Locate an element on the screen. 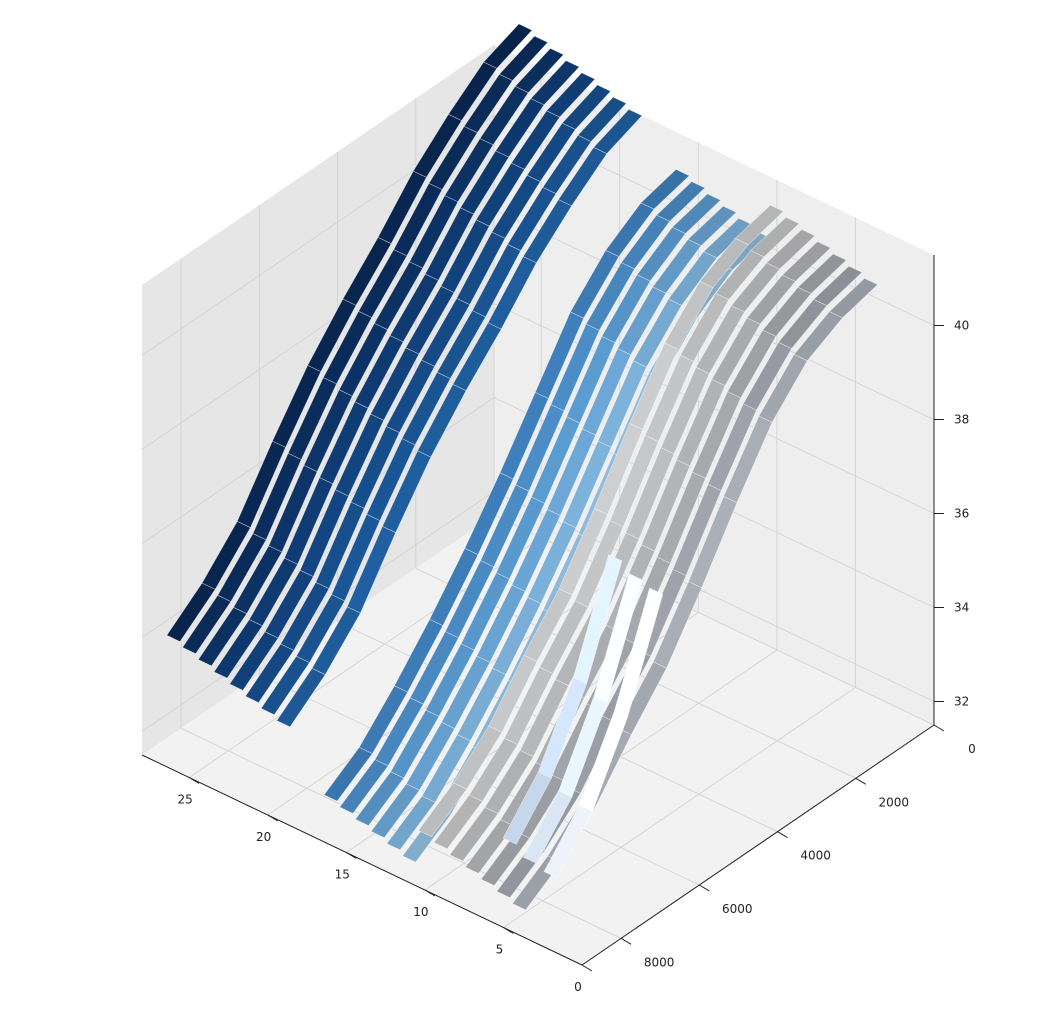 The width and height of the screenshot is (1053, 1024). x-tick-label: 0 is located at coordinates (578, 987).